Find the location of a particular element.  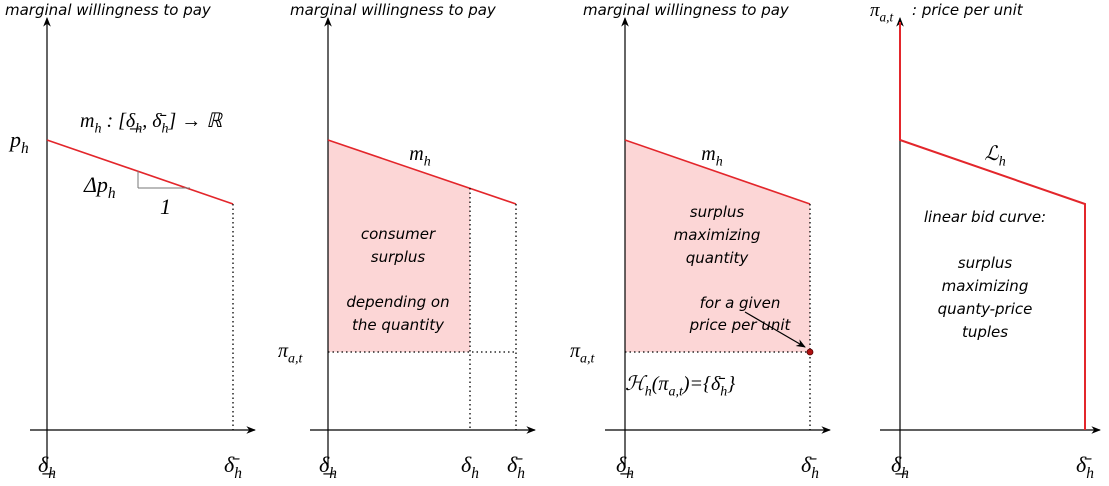

math-part: ℋ is located at coordinates (636, 384).